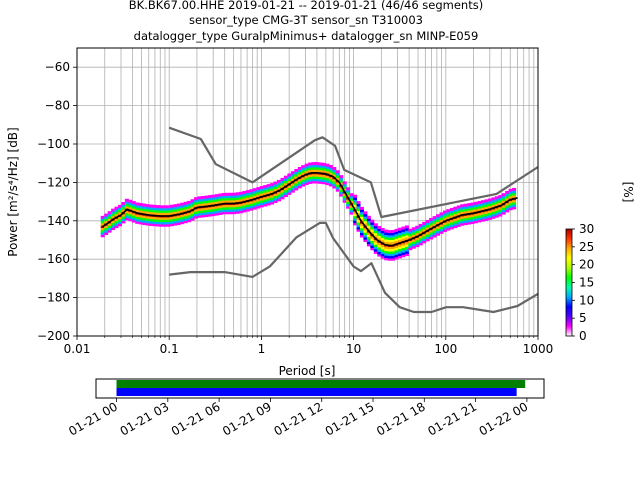 The image size is (640, 480). What do you see at coordinates (57, 67) in the screenshot?
I see `y-tick-label: −60` at bounding box center [57, 67].